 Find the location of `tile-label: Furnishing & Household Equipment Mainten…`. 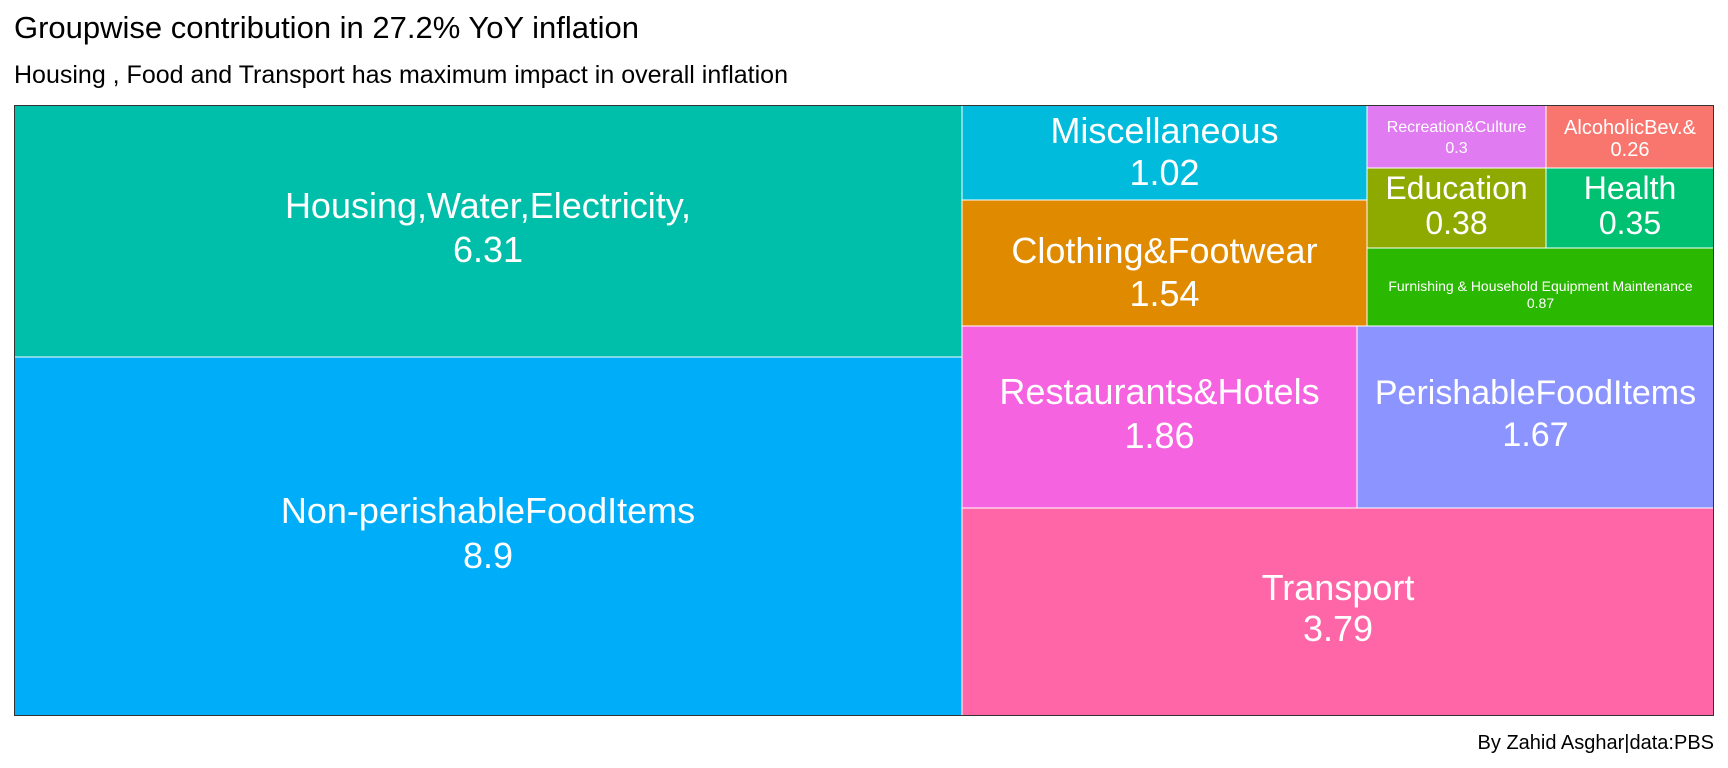

tile-label: Furnishing & Household Equipment Mainten… is located at coordinates (1540, 286).